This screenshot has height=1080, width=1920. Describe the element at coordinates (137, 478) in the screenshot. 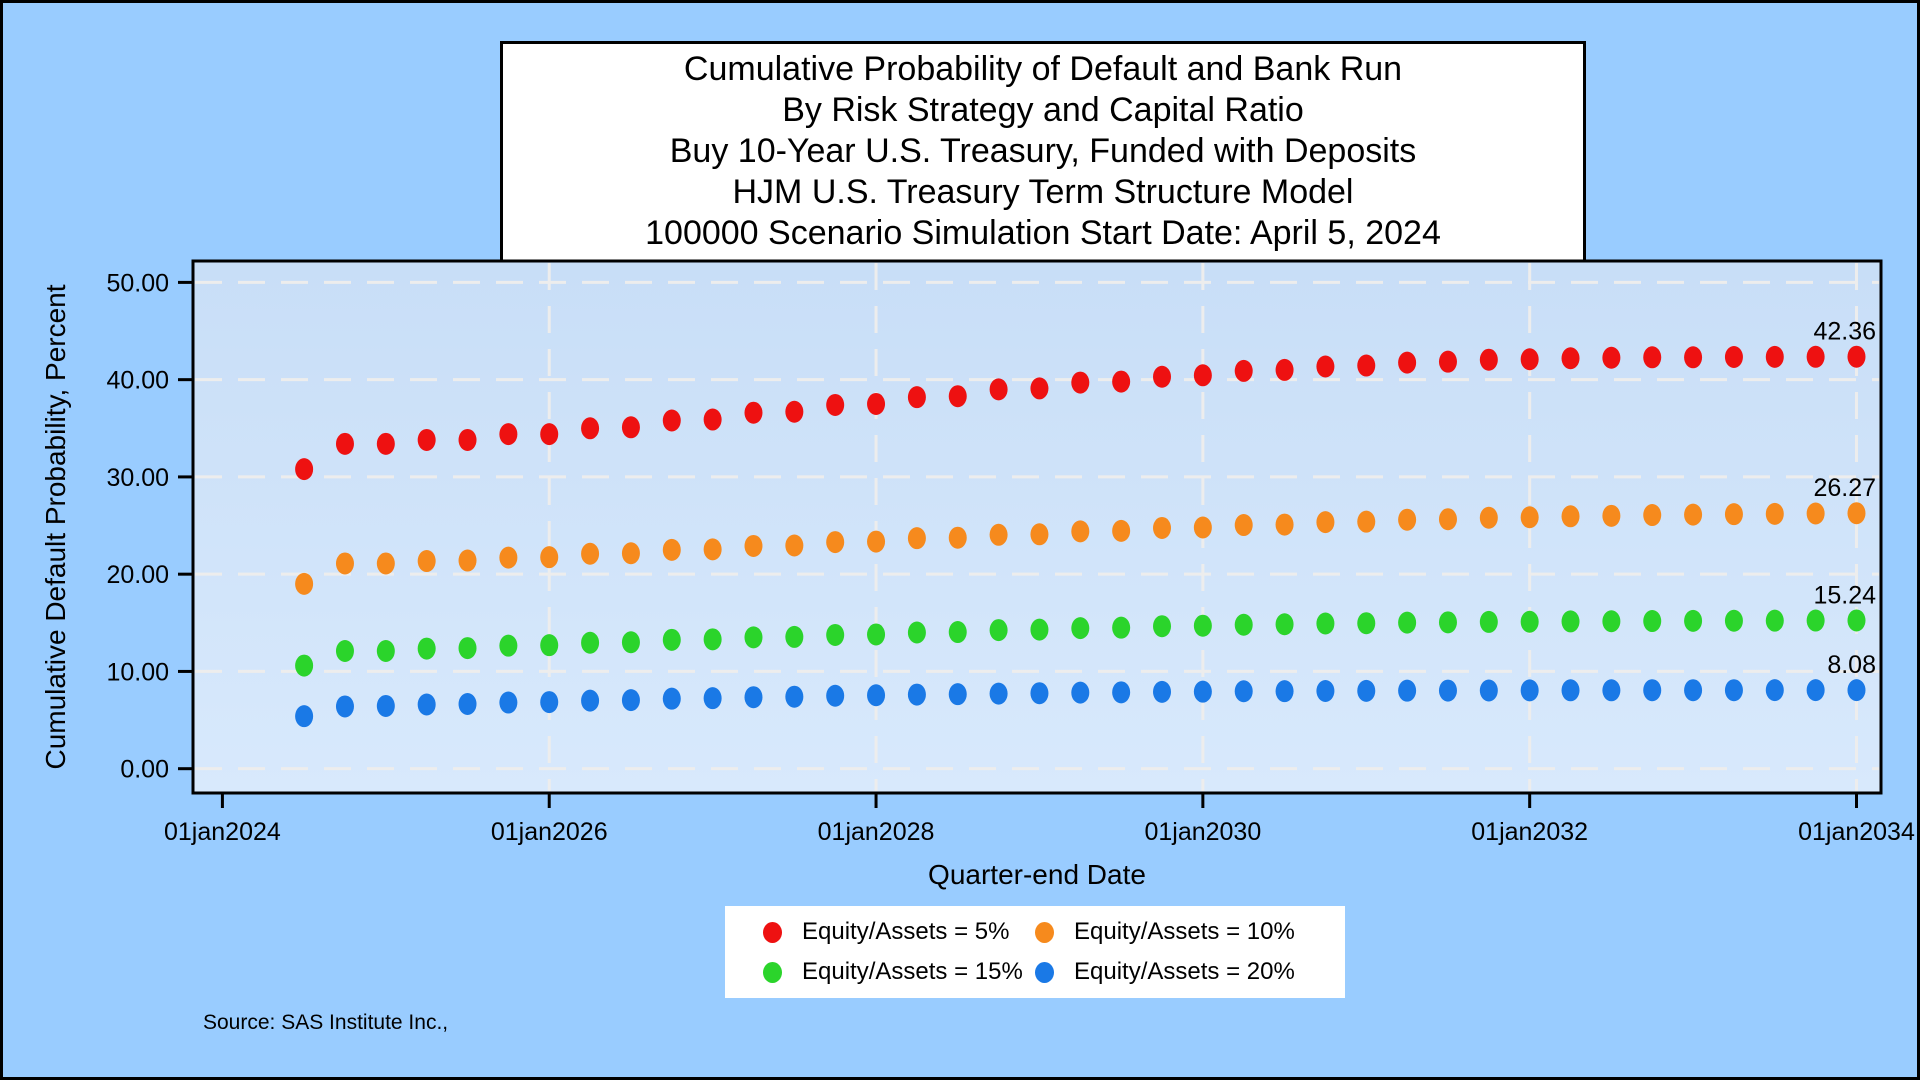

I see `y-tick-label: 30.00` at that location.